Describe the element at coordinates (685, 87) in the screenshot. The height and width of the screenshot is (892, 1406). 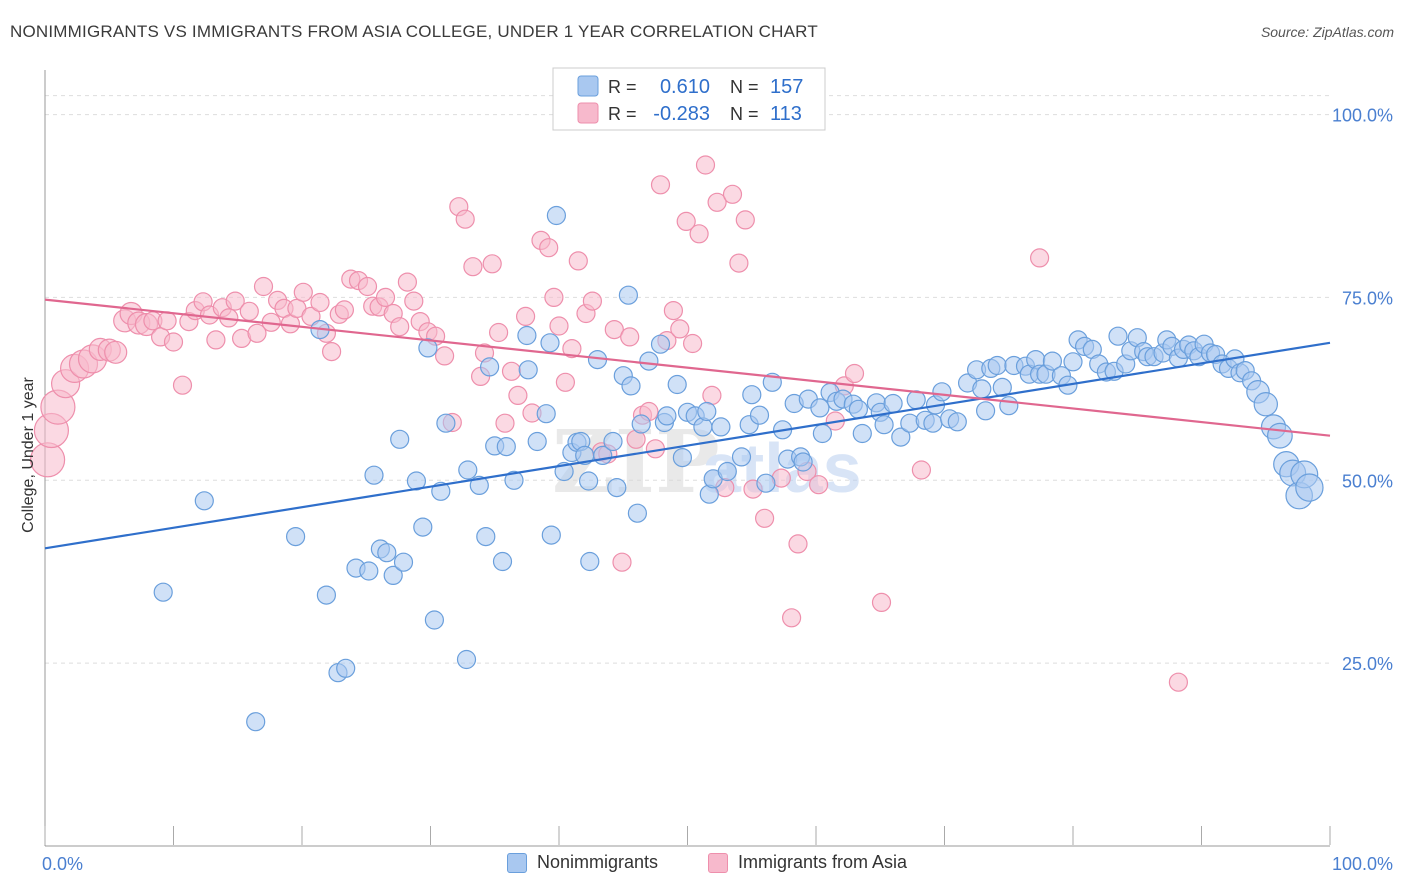
I see `legend-r-value-1: 0.610` at that location.